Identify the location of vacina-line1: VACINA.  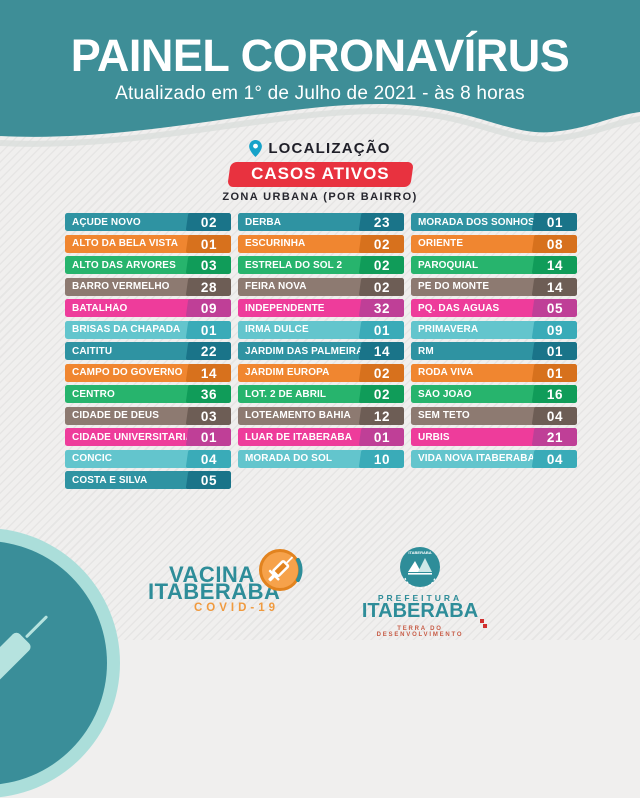
(212, 574).